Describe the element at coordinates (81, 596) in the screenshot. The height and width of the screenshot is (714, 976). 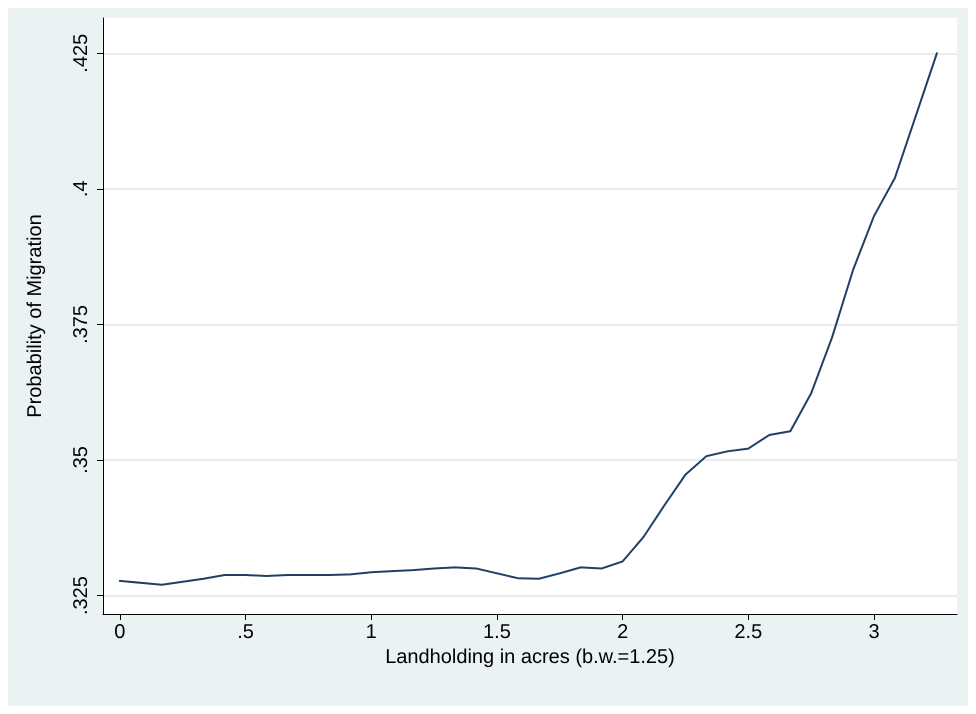
I see `y-tick-label: .325` at that location.